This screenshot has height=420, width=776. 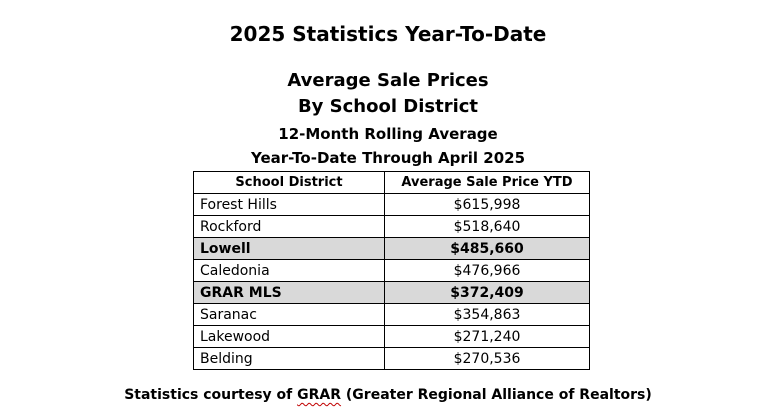 I want to click on district-name: GRAR MLS, so click(x=289, y=292).